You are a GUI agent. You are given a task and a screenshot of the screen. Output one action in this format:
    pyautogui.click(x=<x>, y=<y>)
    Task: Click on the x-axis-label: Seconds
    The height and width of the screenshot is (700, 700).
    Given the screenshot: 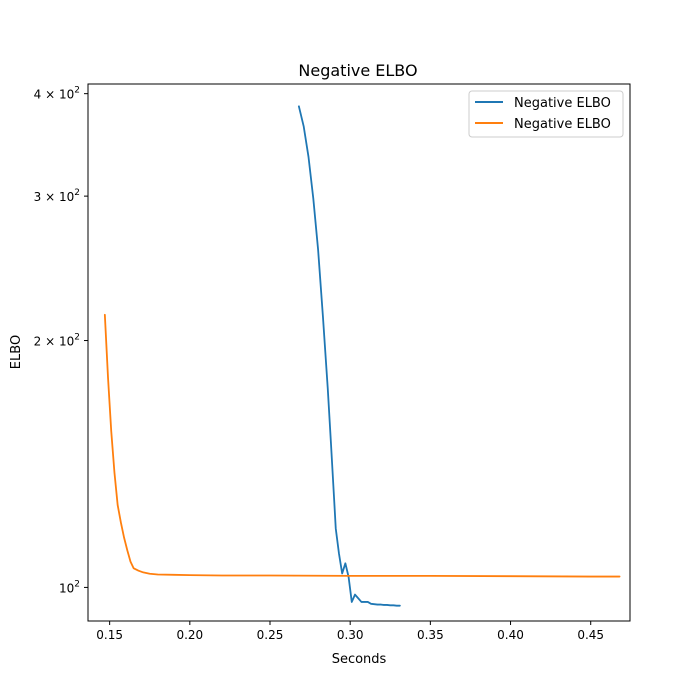 What is the action you would take?
    pyautogui.click(x=359, y=659)
    